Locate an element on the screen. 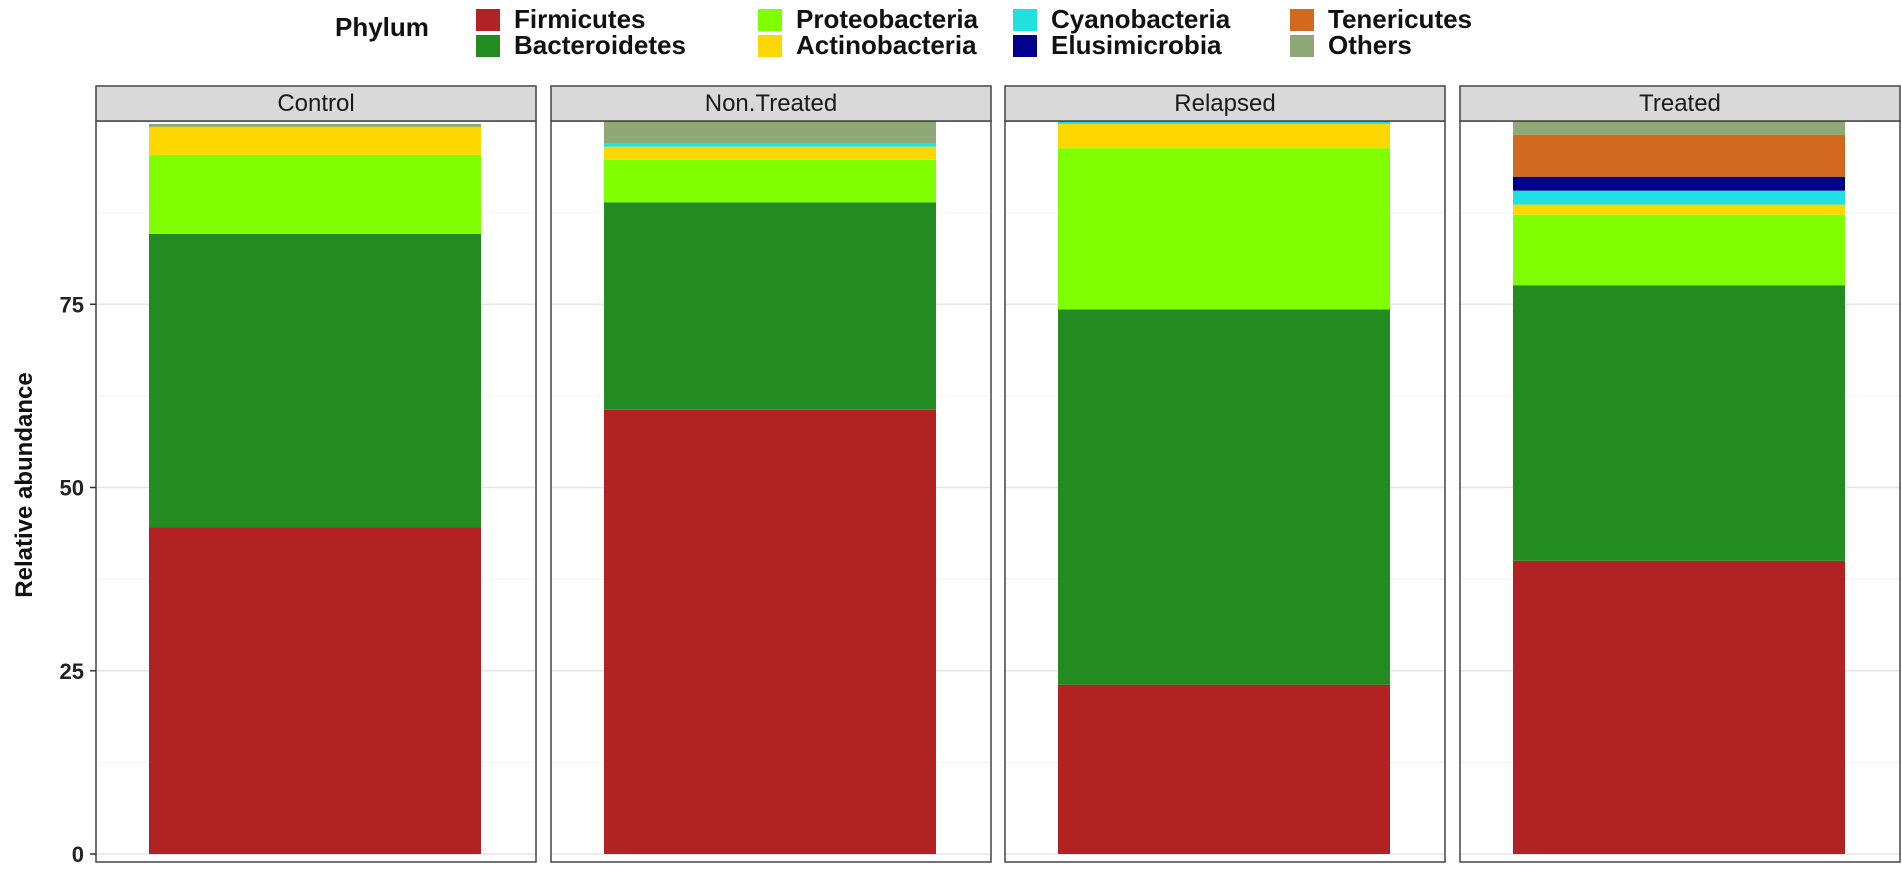 The image size is (1902, 869). legend-swatch-tenericutes is located at coordinates (1302, 20).